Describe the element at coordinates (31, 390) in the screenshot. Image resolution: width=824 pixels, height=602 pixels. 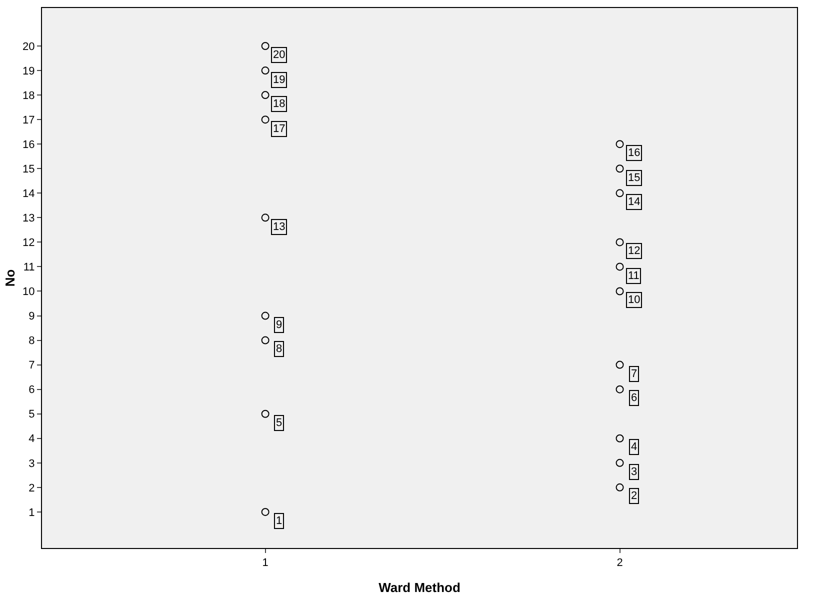
I see `y-tick-label: 6` at that location.